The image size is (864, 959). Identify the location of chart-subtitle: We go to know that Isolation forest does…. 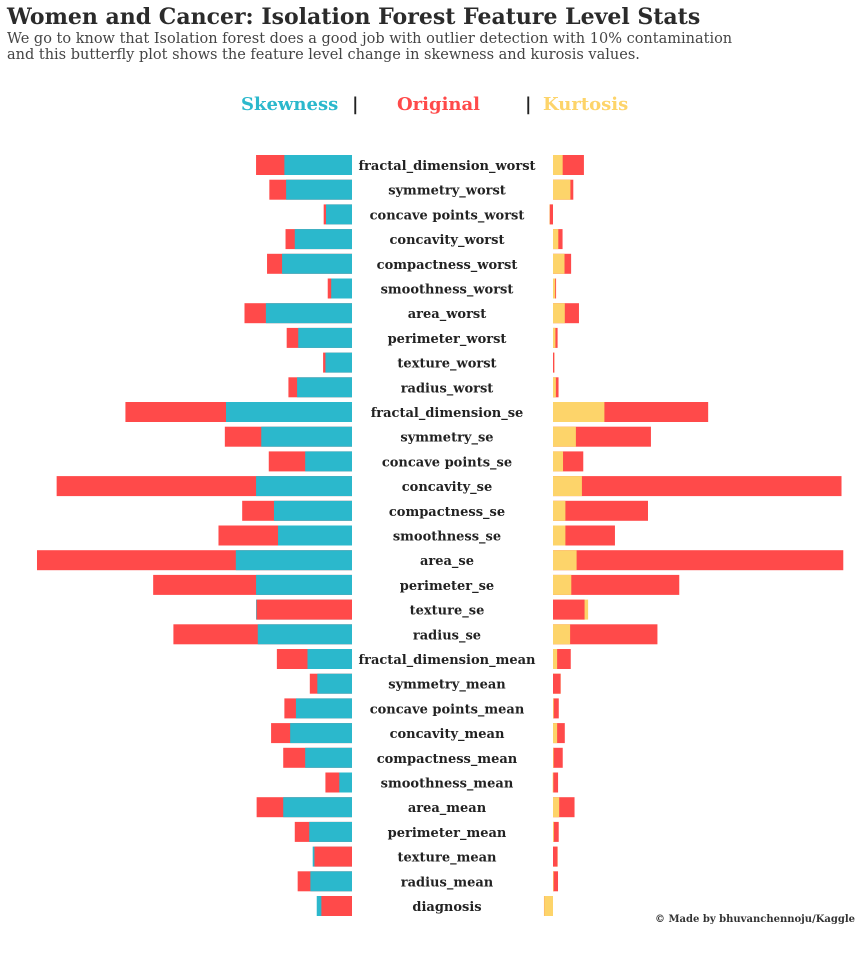
(427, 47).